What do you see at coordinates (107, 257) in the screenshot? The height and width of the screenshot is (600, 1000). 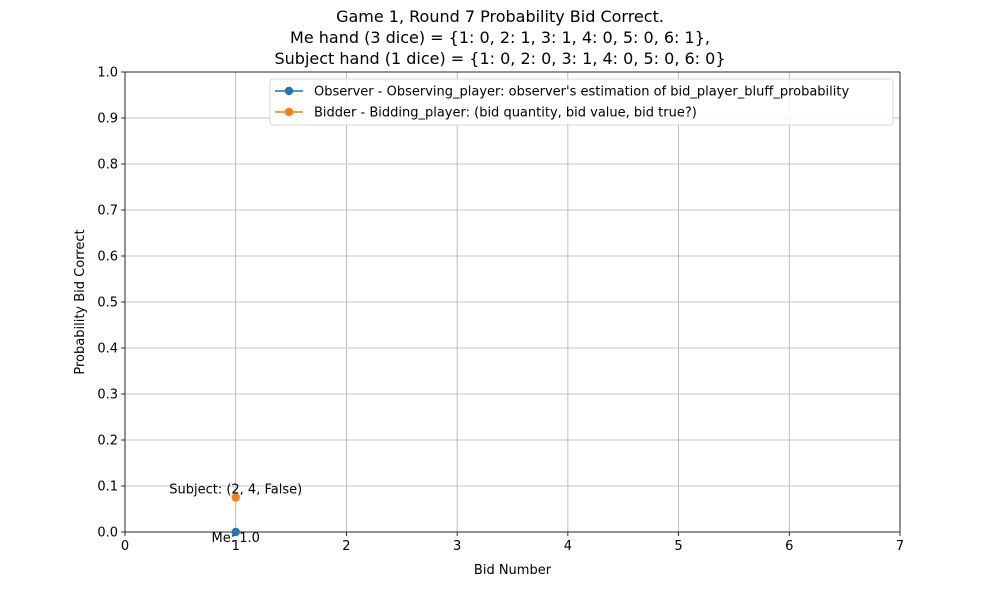 I see `y-tick-label: 0.6` at bounding box center [107, 257].